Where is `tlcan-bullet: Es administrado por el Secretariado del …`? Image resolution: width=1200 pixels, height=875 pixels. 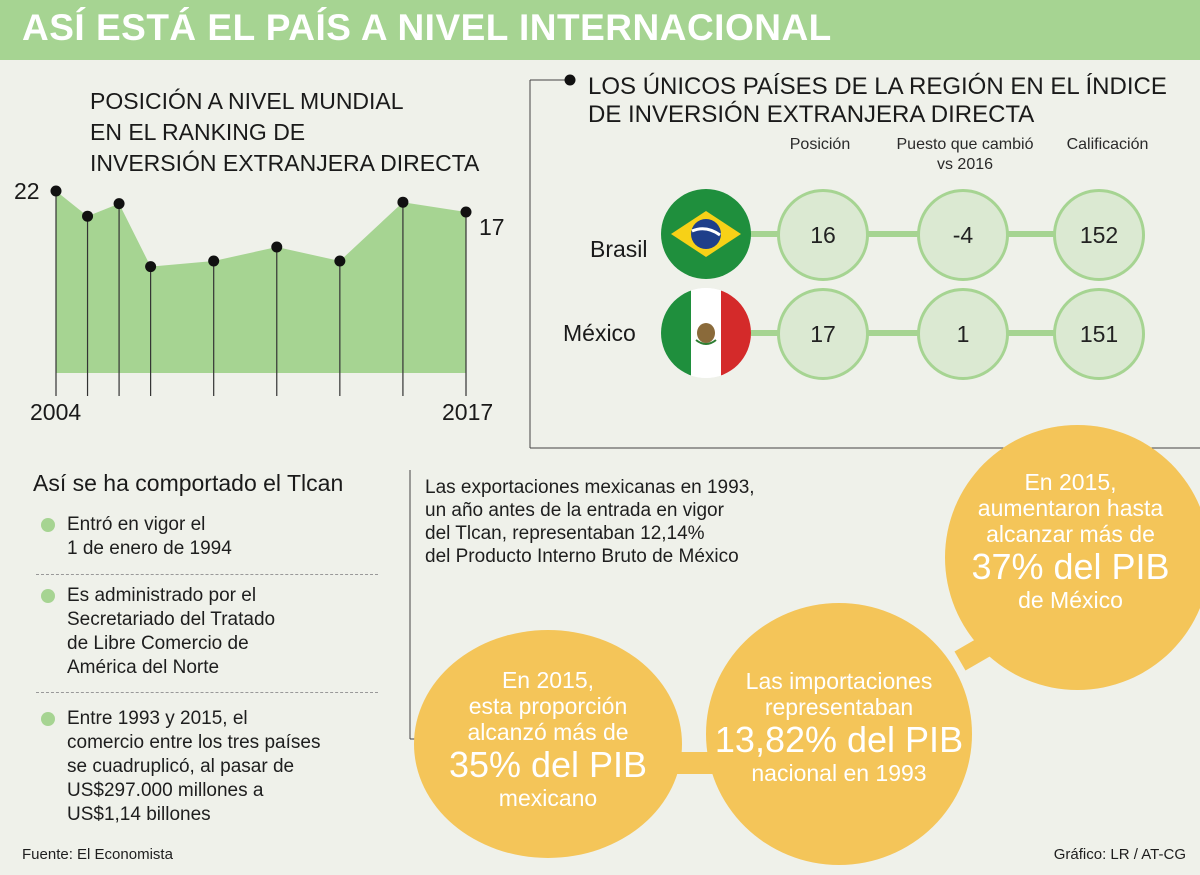 tlcan-bullet: Es administrado por el Secretariado del … is located at coordinates (208, 632).